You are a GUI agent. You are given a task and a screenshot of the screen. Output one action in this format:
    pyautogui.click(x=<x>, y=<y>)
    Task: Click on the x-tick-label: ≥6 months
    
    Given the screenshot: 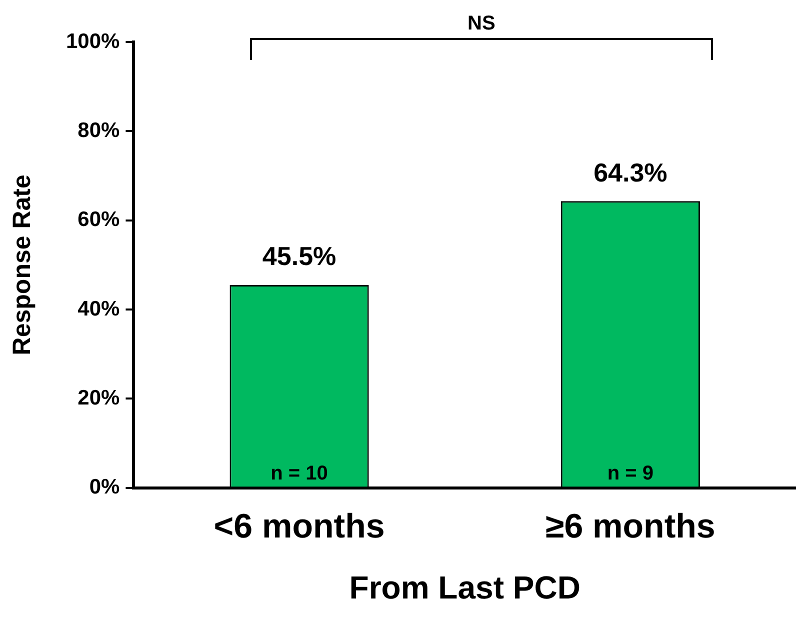 What is the action you would take?
    pyautogui.click(x=631, y=527)
    